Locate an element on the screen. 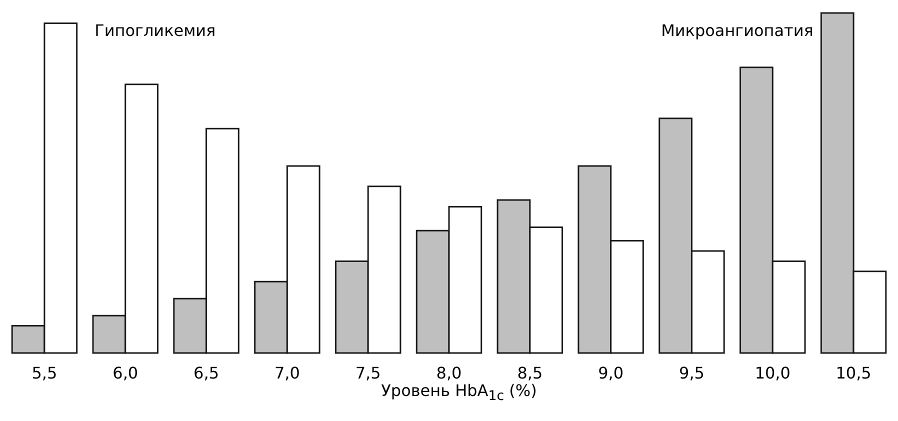  x-tick-label: 8,0 is located at coordinates (449, 373).